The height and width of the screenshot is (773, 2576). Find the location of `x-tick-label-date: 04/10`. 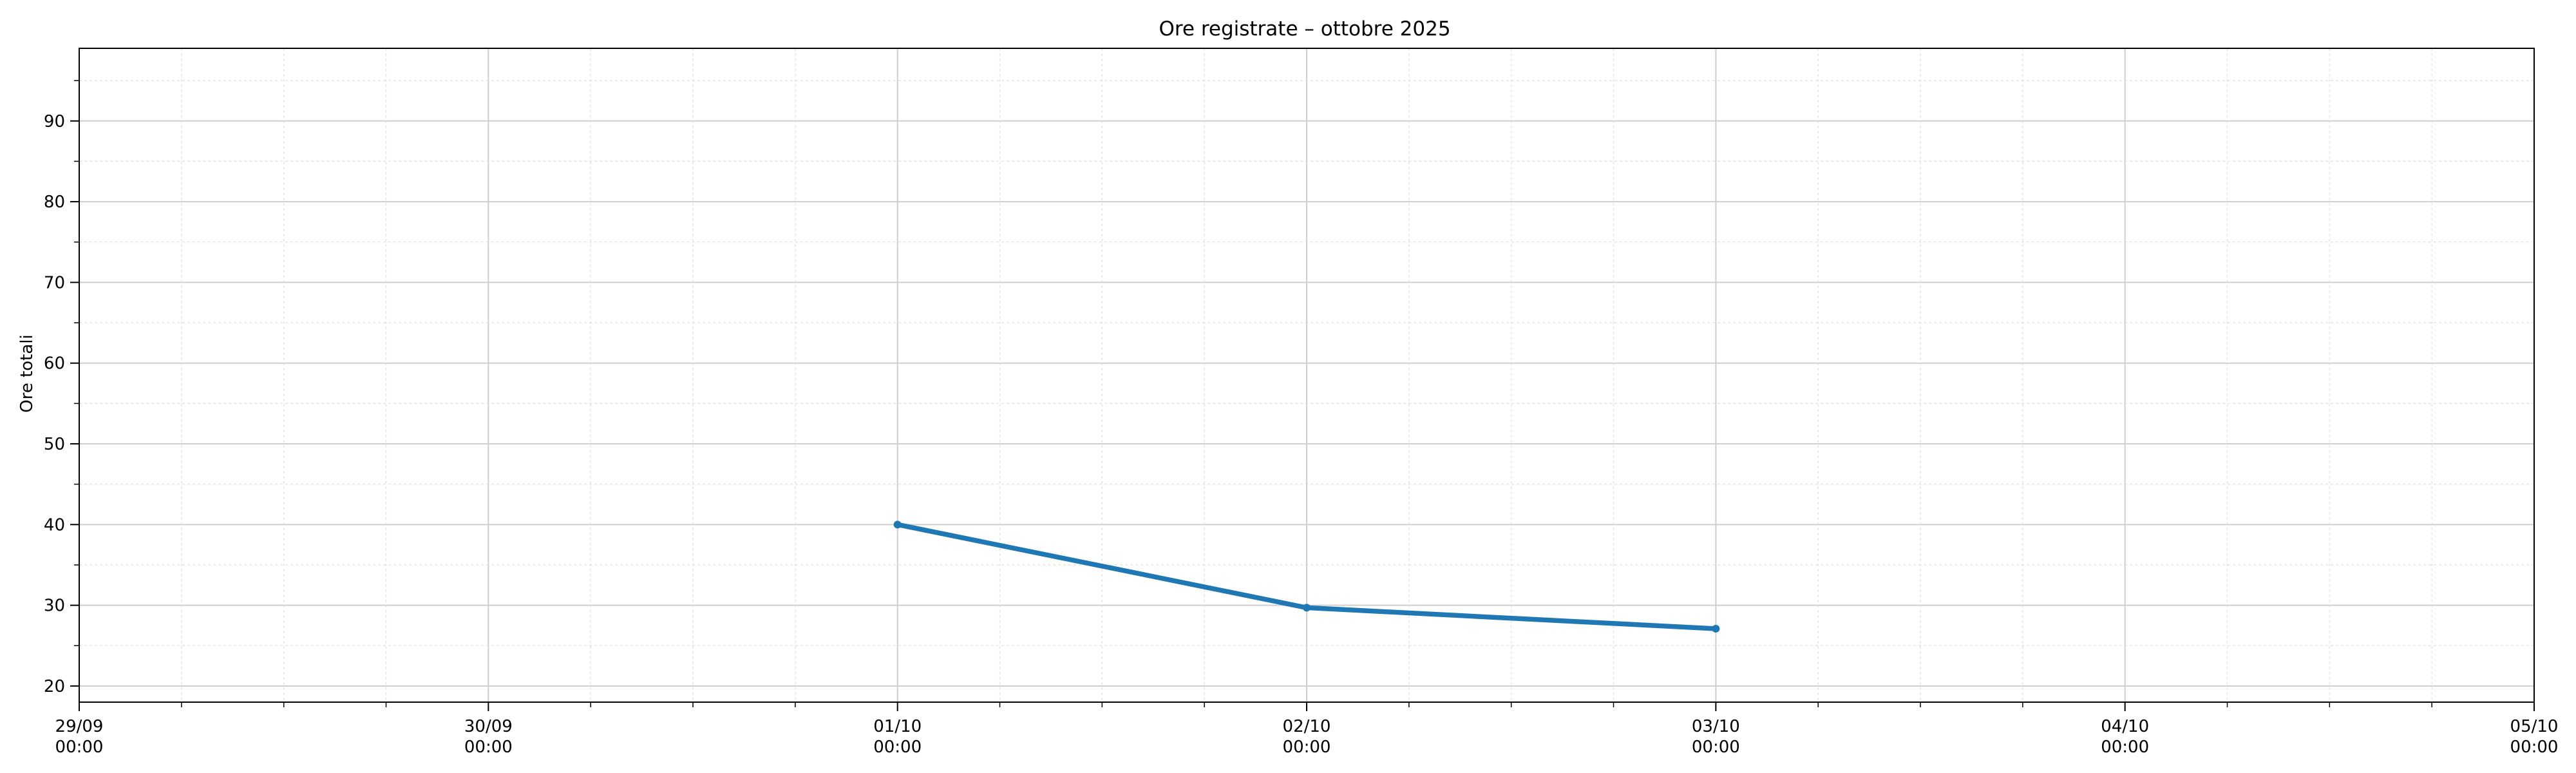

x-tick-label-date: 04/10 is located at coordinates (2125, 726).